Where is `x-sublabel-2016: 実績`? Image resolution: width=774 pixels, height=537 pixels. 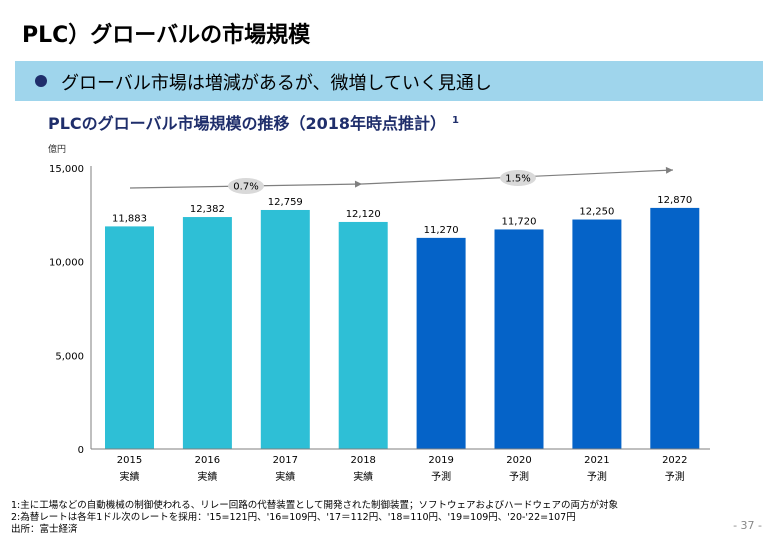 x-sublabel-2016: 実績 is located at coordinates (207, 476).